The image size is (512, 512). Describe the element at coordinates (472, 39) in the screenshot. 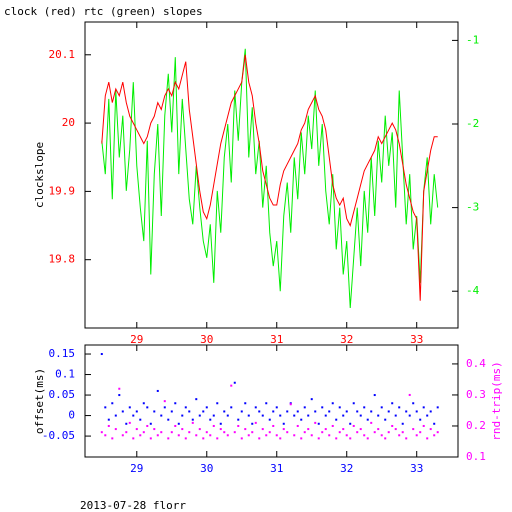

I see `y2-tick-label: -1` at that location.